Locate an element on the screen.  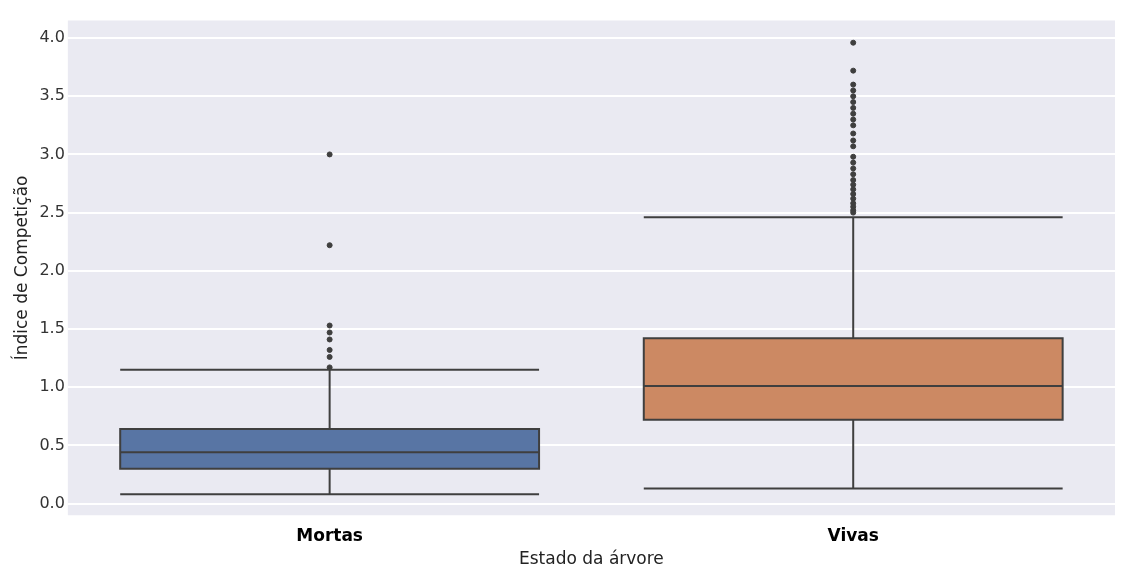
y-tick-label: 1.5 is located at coordinates (52, 328).